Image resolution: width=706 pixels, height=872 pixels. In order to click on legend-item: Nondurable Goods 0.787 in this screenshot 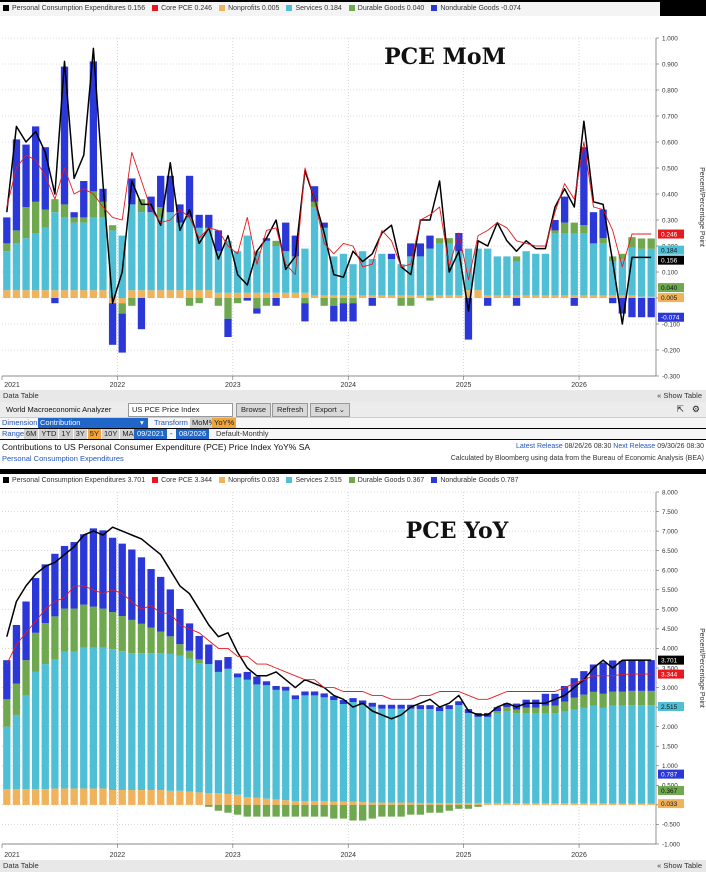, I will do `click(475, 481)`.